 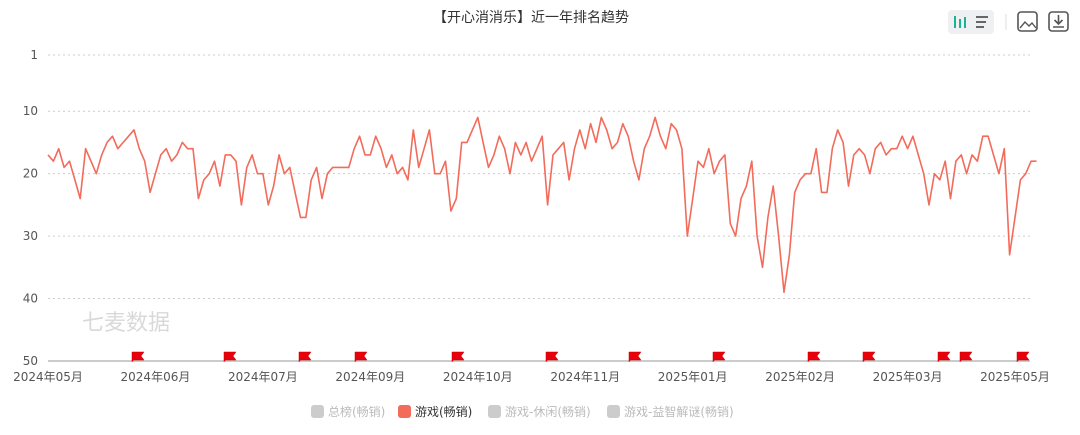 What do you see at coordinates (30, 299) in the screenshot?
I see `y-tick-label: 40` at bounding box center [30, 299].